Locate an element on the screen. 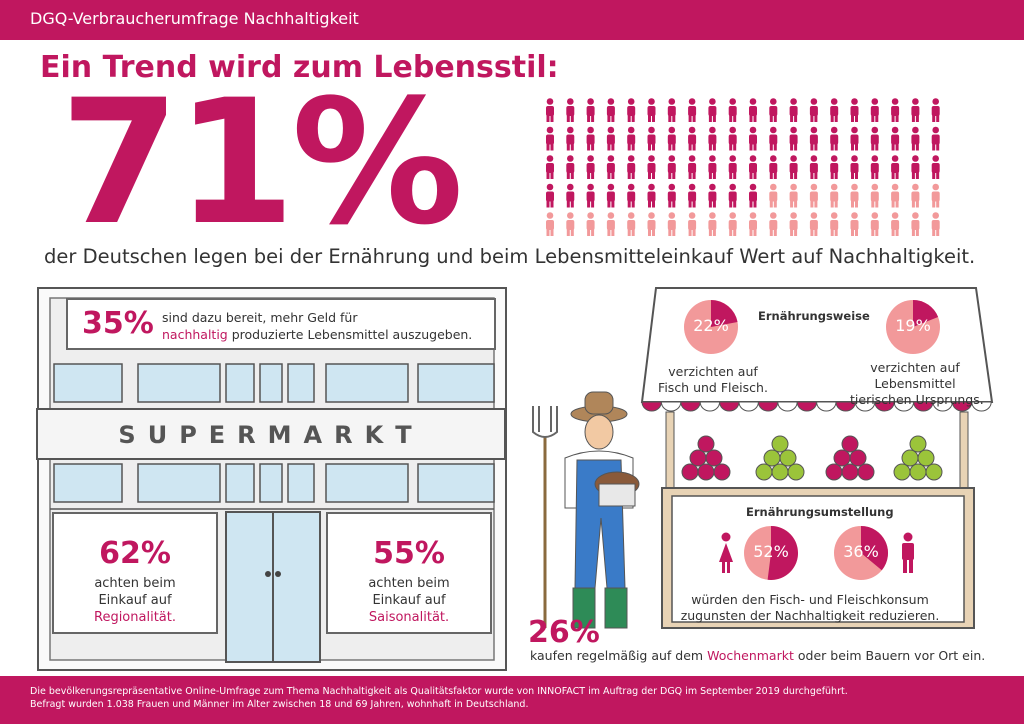 The height and width of the screenshot is (724, 1024). header-title: DGQ-Verbraucherumfrage Nachhaltigkeit is located at coordinates (194, 18).